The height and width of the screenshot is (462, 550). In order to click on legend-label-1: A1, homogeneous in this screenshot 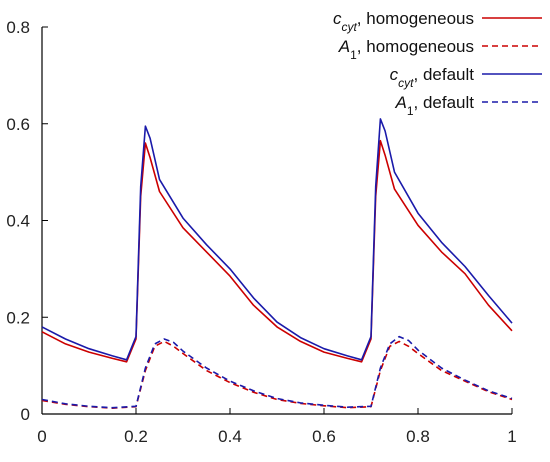, I will do `click(406, 49)`.